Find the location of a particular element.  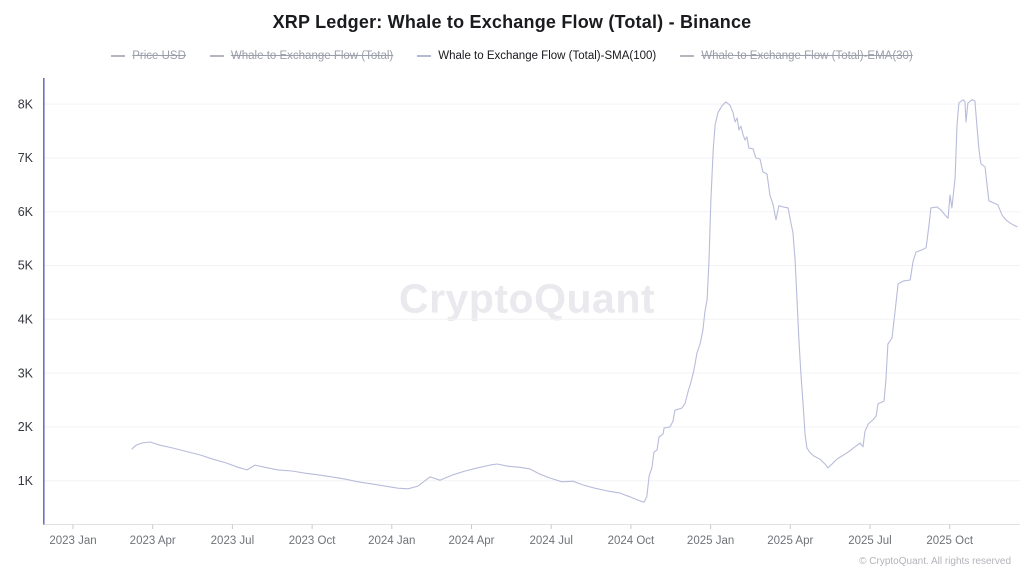

y-tick-label: 7K is located at coordinates (26, 158).